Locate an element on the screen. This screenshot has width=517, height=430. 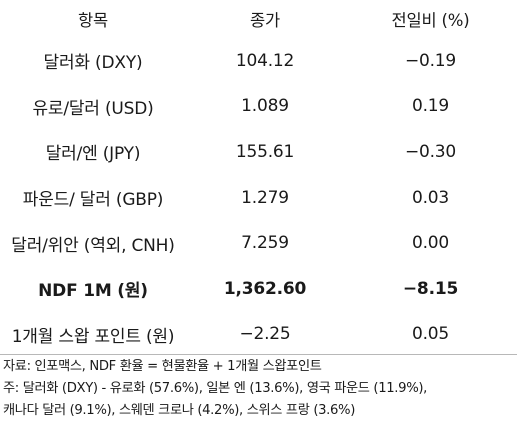
row-change: 0.00 is located at coordinates (430, 243).